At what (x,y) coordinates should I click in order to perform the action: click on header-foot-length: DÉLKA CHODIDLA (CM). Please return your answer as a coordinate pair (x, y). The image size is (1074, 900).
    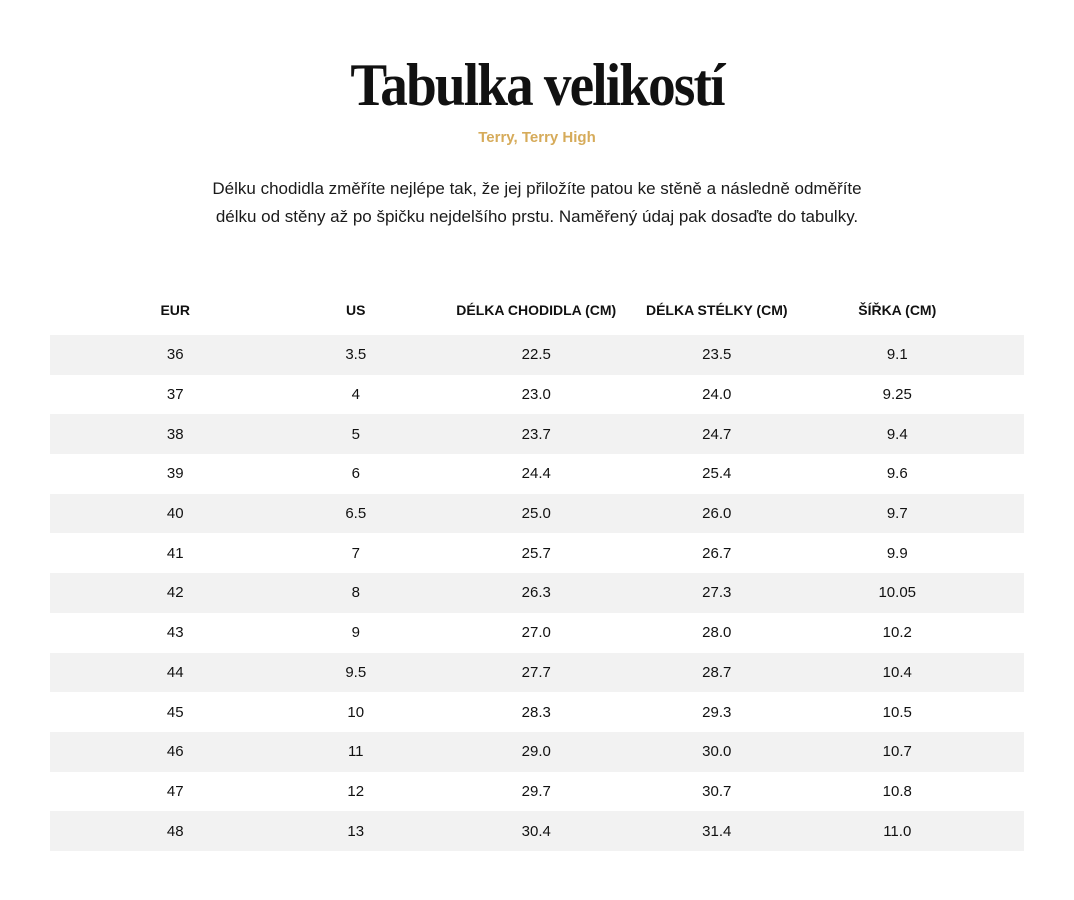
    Looking at the image, I should click on (536, 309).